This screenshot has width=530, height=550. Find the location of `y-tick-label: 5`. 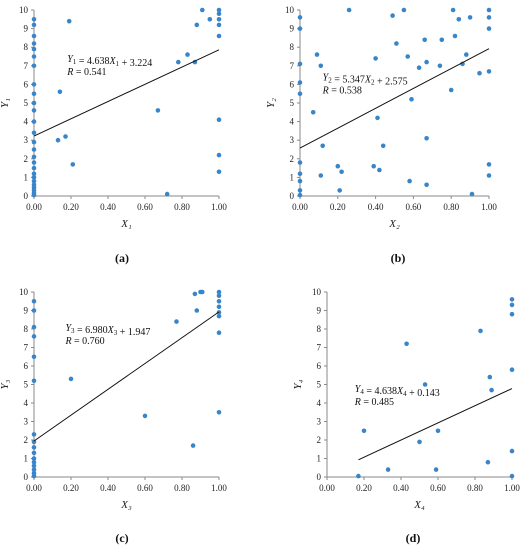

y-tick-label: 5 is located at coordinates (319, 385).